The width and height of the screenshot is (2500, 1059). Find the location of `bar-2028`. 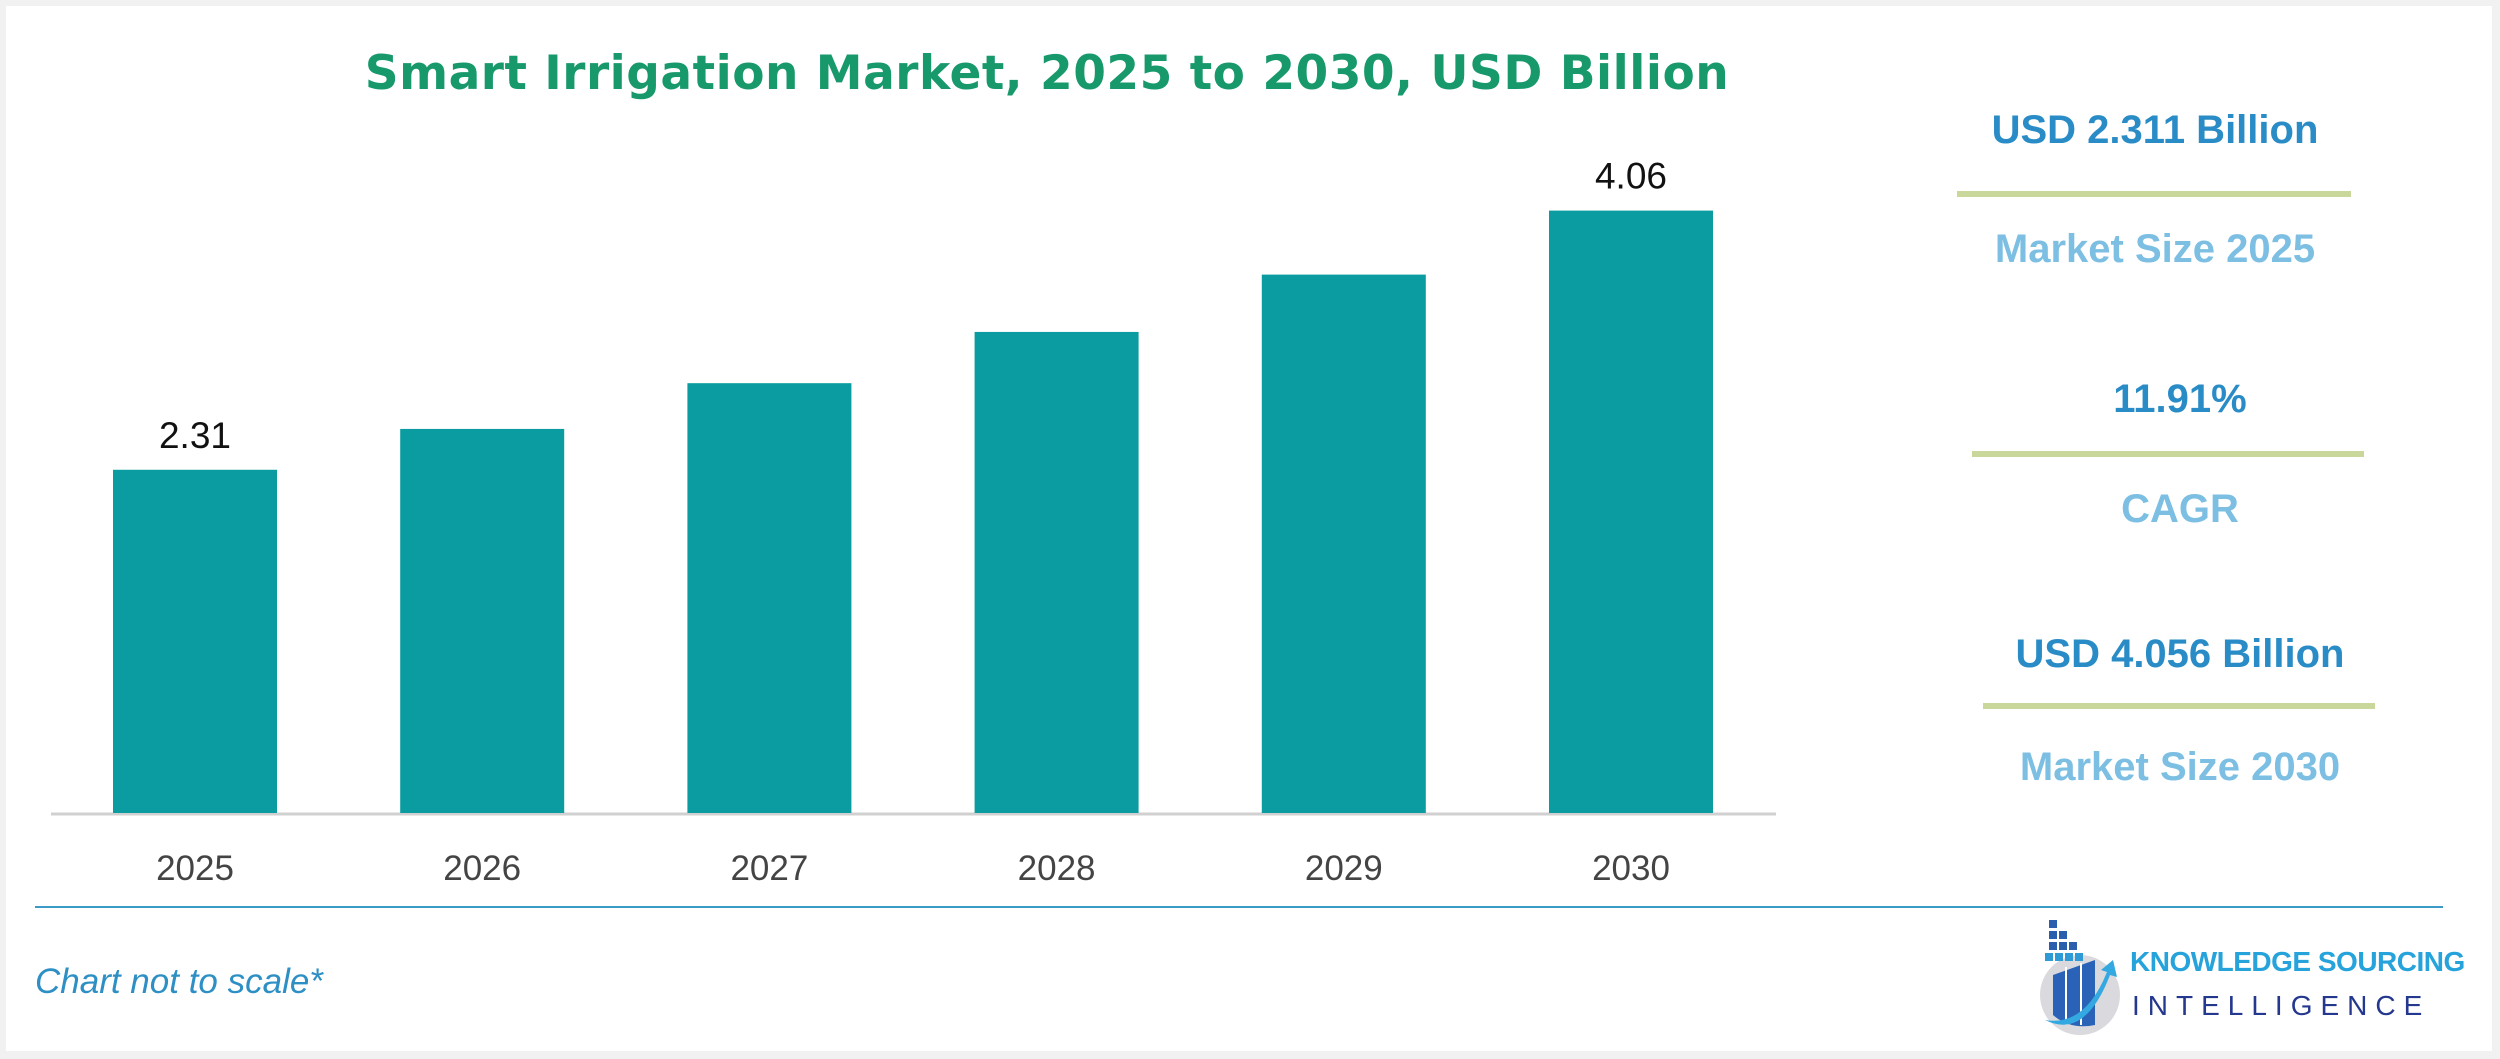

bar-2028 is located at coordinates (1056, 572).